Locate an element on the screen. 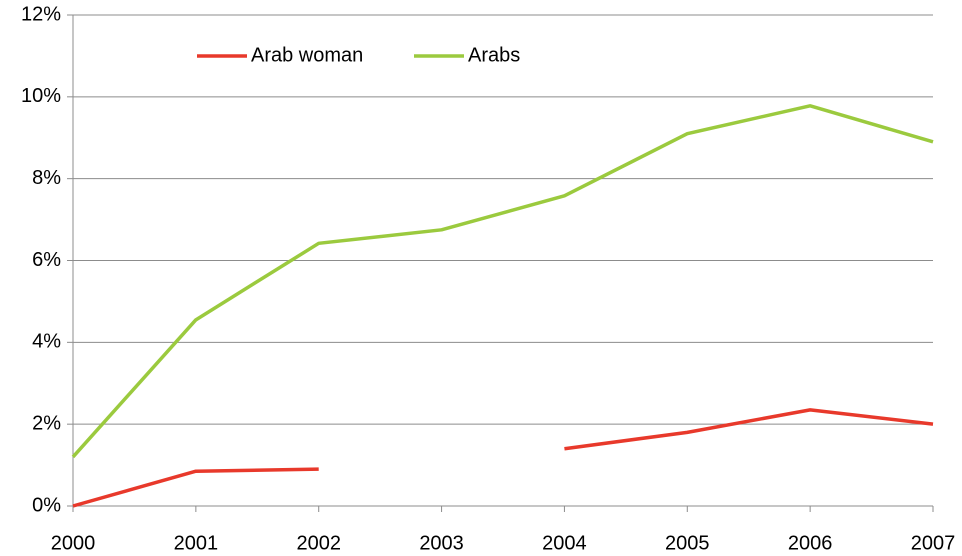 The image size is (962, 556). y-tick-label: 0% is located at coordinates (46, 505).